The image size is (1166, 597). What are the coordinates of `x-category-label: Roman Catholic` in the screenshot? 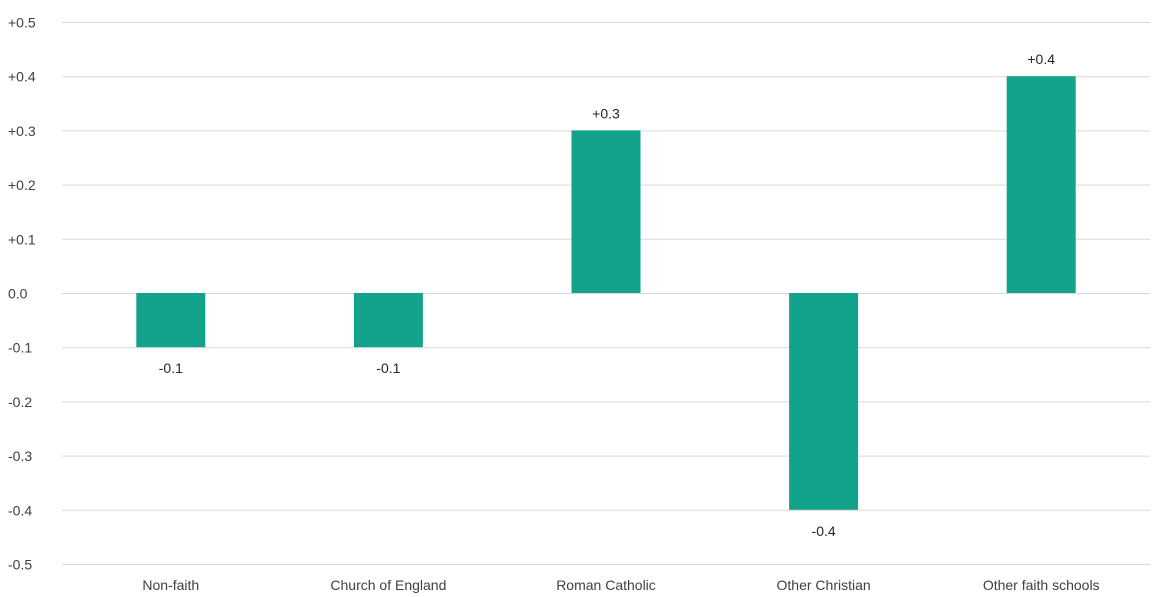 It's located at (606, 585).